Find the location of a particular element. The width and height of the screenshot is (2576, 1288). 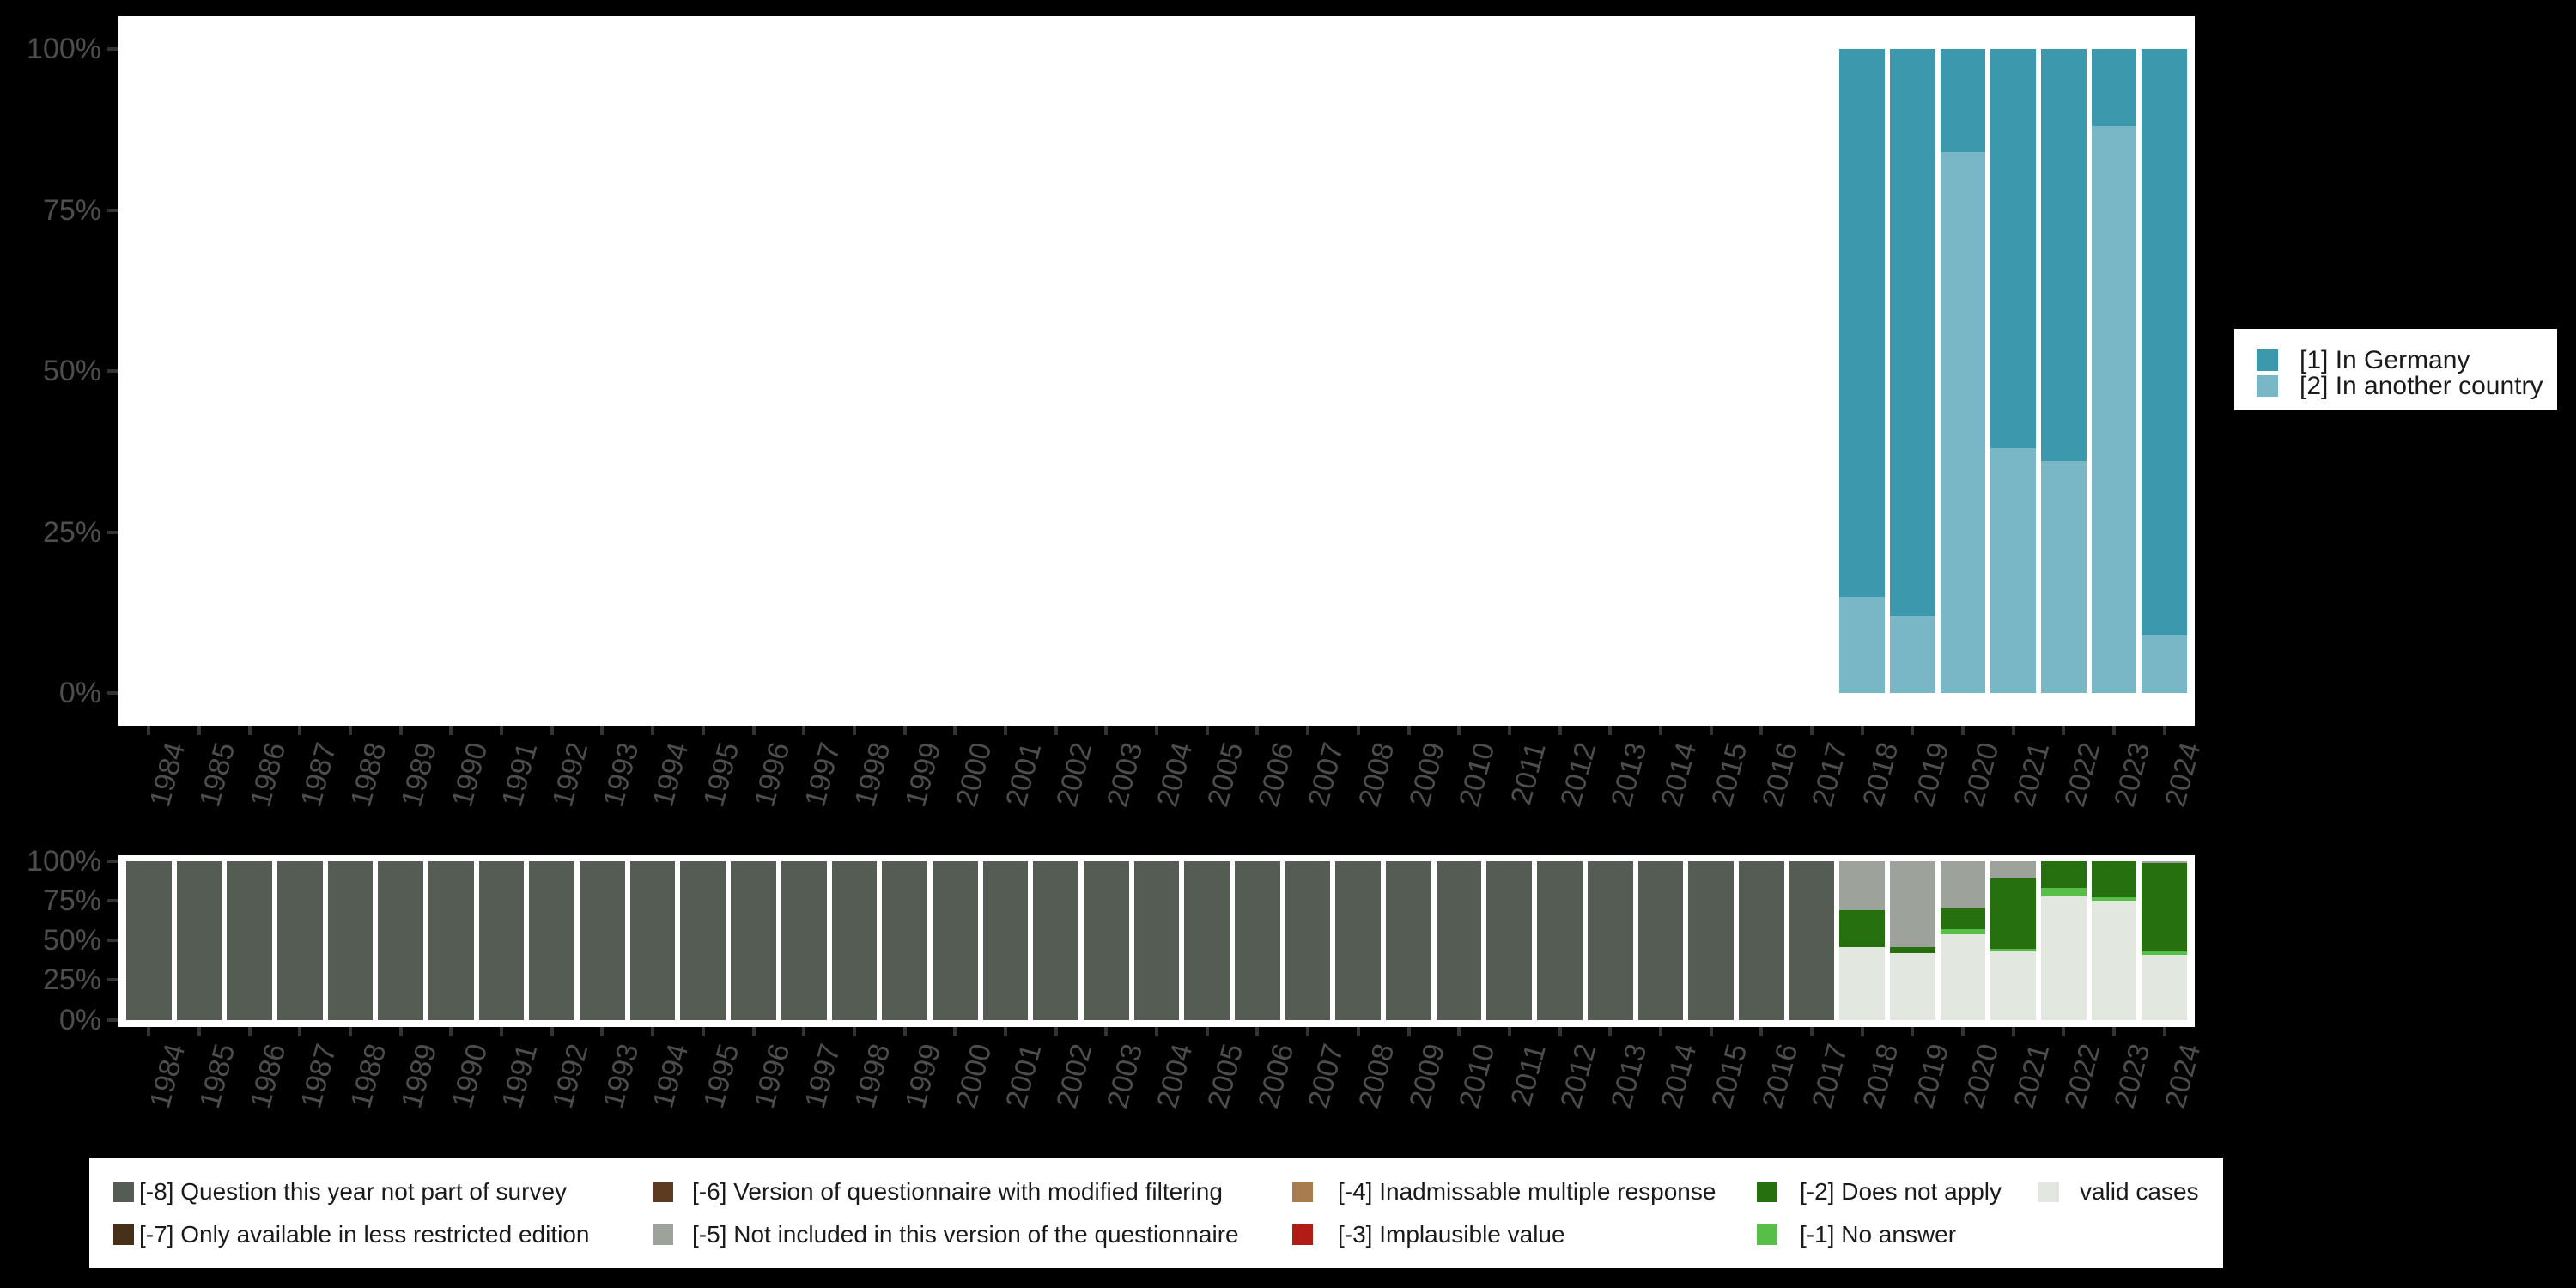

bottom-bar-1984 is located at coordinates (148, 940).